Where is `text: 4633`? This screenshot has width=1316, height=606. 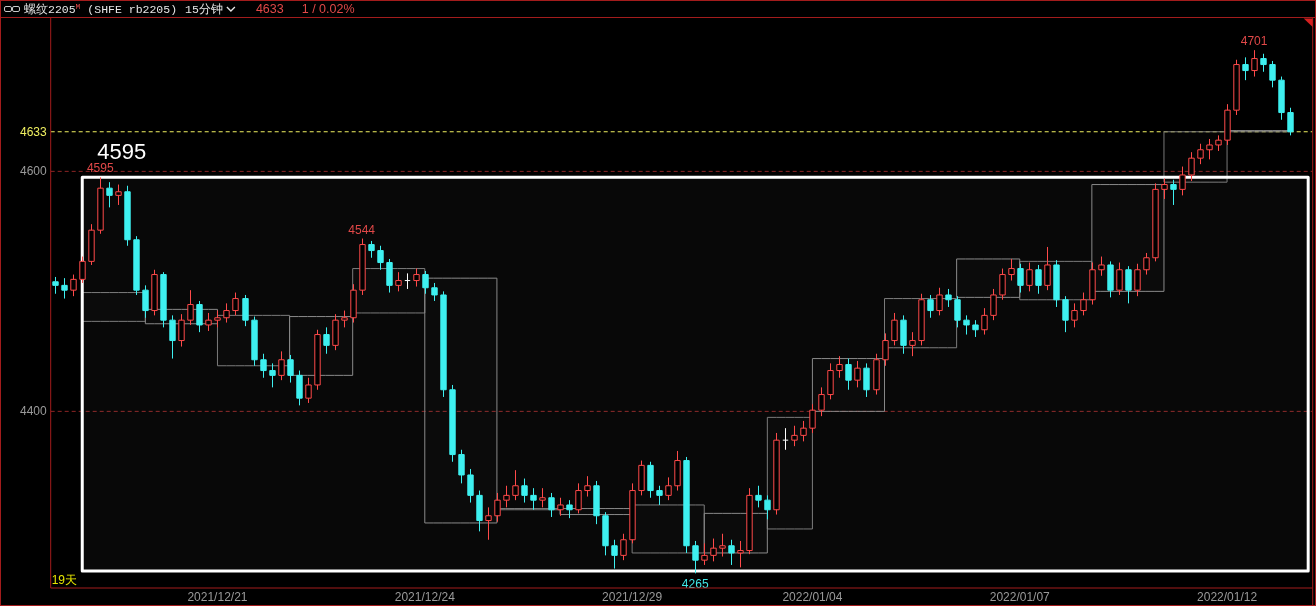 text: 4633 is located at coordinates (269, 9).